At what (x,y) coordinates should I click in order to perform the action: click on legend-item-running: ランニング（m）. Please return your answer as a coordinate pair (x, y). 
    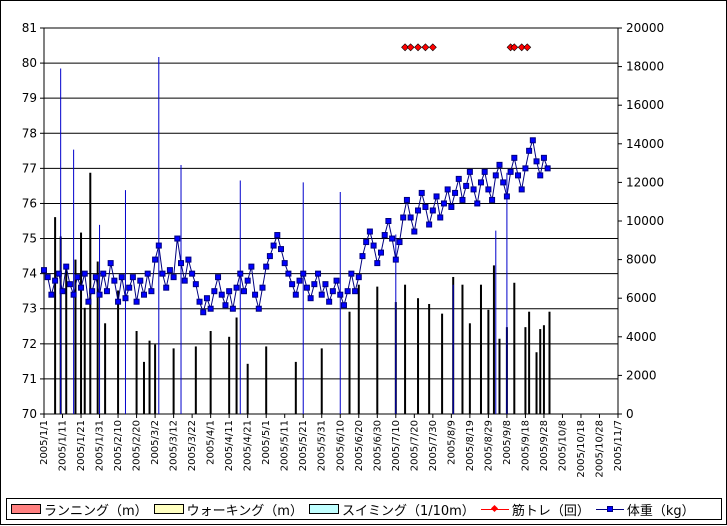
    Looking at the image, I should click on (79, 509).